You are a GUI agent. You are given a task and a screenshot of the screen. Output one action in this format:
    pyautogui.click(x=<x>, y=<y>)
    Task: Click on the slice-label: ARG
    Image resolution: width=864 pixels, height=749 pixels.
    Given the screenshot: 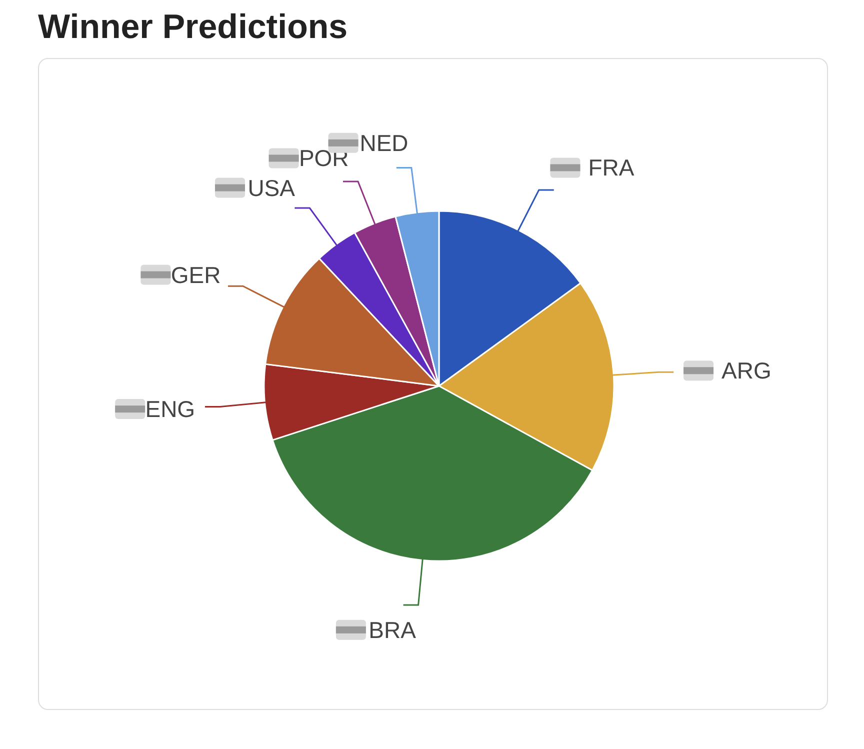 What is the action you would take?
    pyautogui.click(x=747, y=371)
    